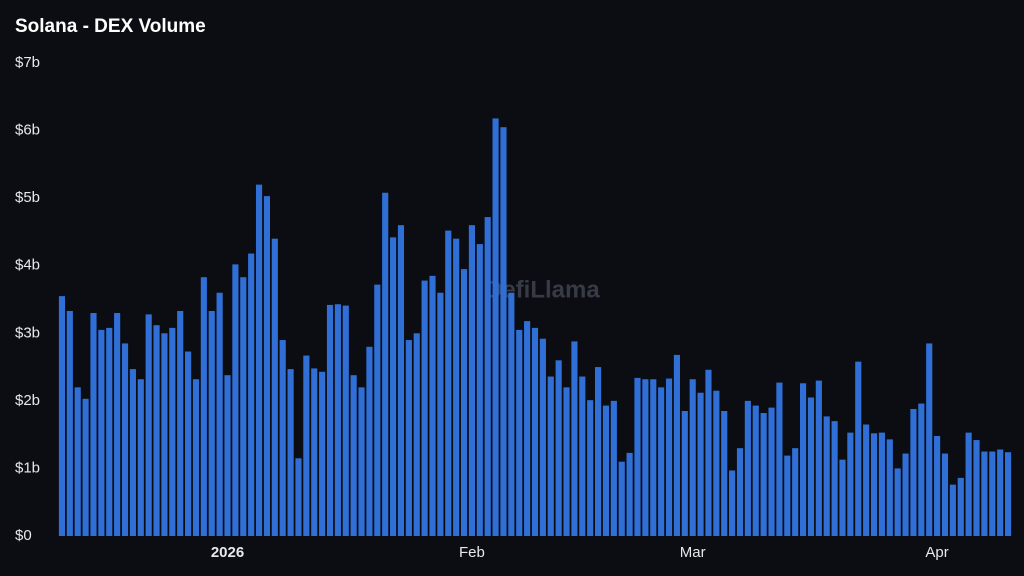 The width and height of the screenshot is (1024, 576). Describe the element at coordinates (27, 332) in the screenshot. I see `y-tick-label: $3b` at that location.